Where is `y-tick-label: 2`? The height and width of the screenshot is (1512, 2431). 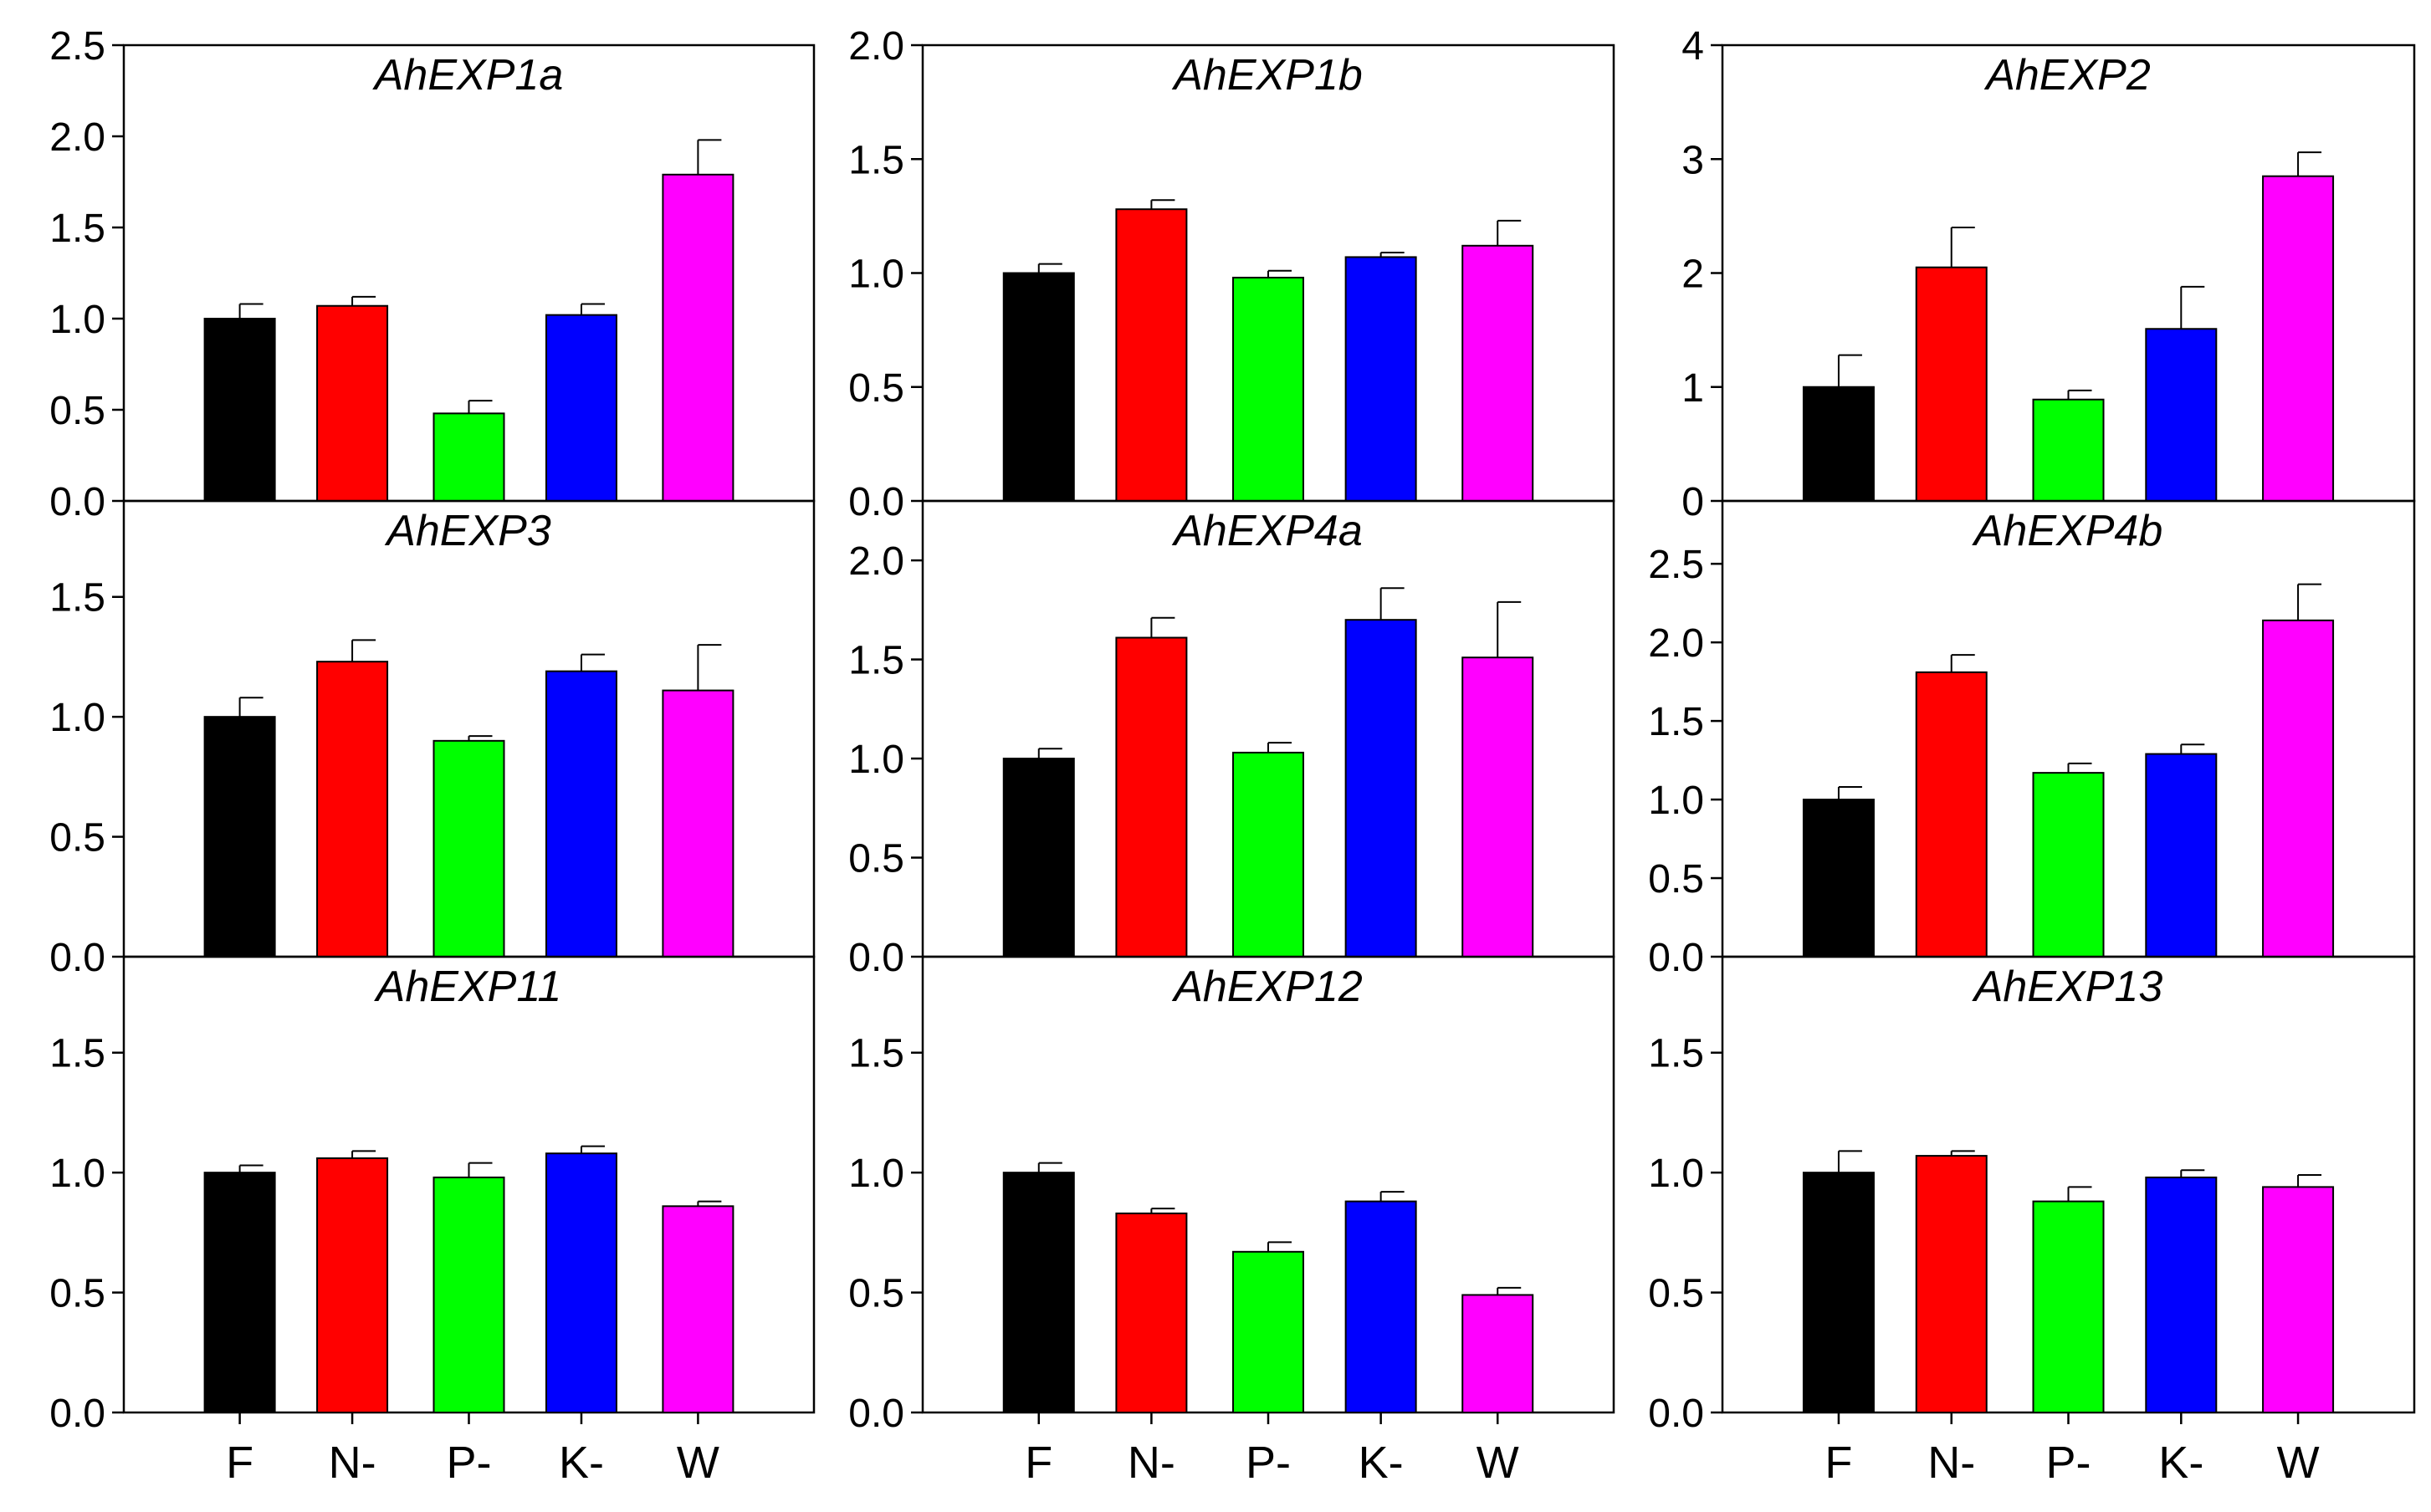
y-tick-label: 2 is located at coordinates (1692, 275).